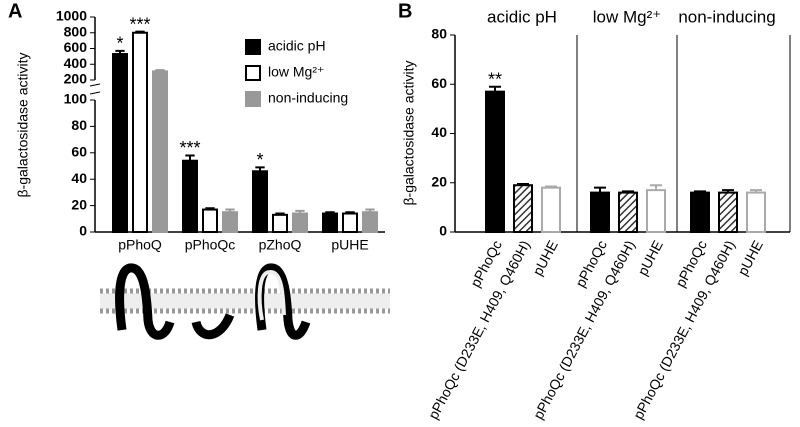  I want to click on legend-label: non-inducing, so click(308, 98).